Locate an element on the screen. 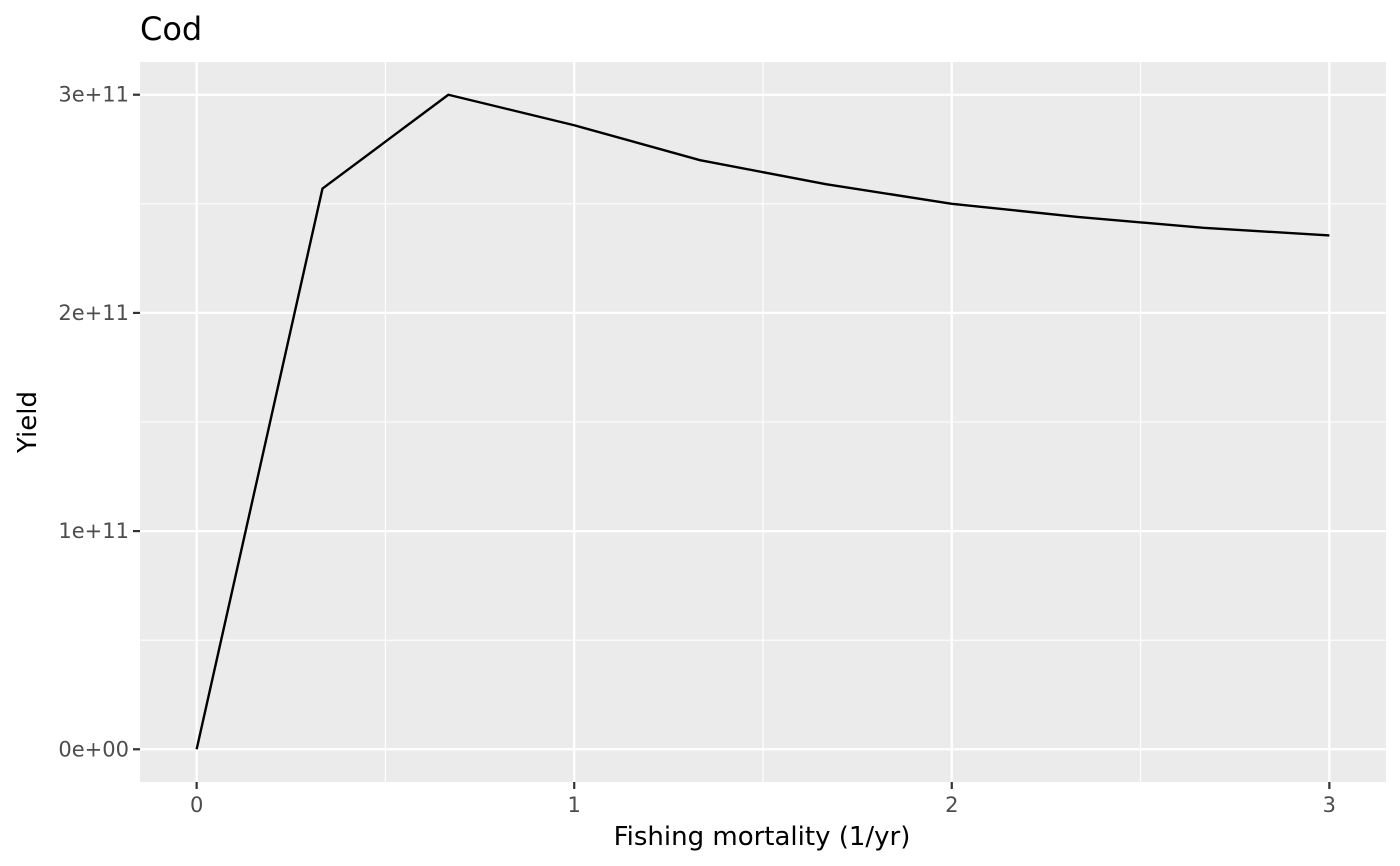  chart-title: Cod is located at coordinates (171, 29).